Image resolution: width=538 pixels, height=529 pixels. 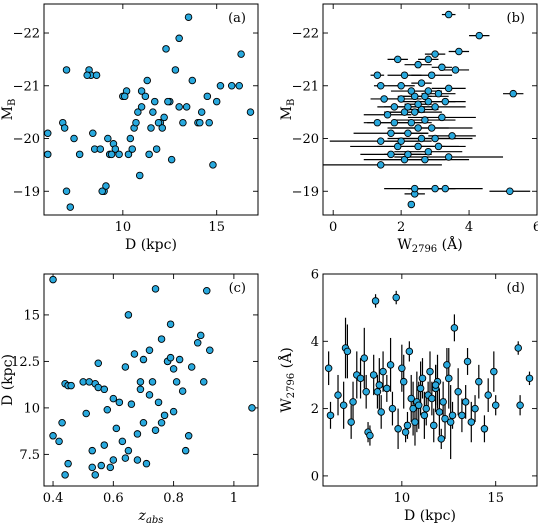 I want to click on y-tick-label: 0, so click(x=315, y=476).